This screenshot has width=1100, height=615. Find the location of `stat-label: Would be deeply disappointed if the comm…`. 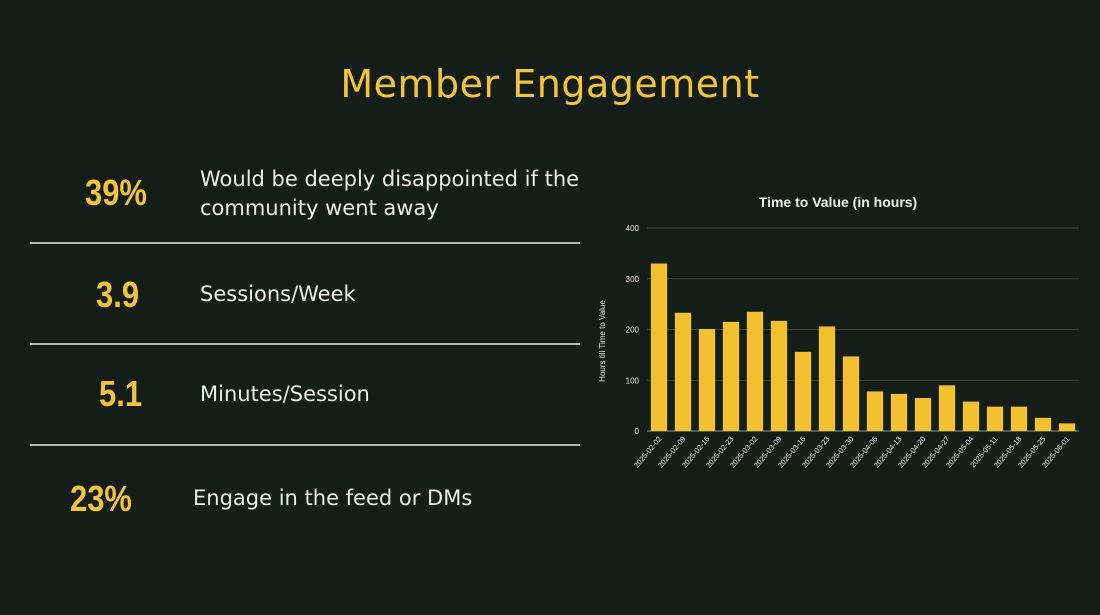

stat-label: Would be deeply disappointed if the comm… is located at coordinates (390, 193).